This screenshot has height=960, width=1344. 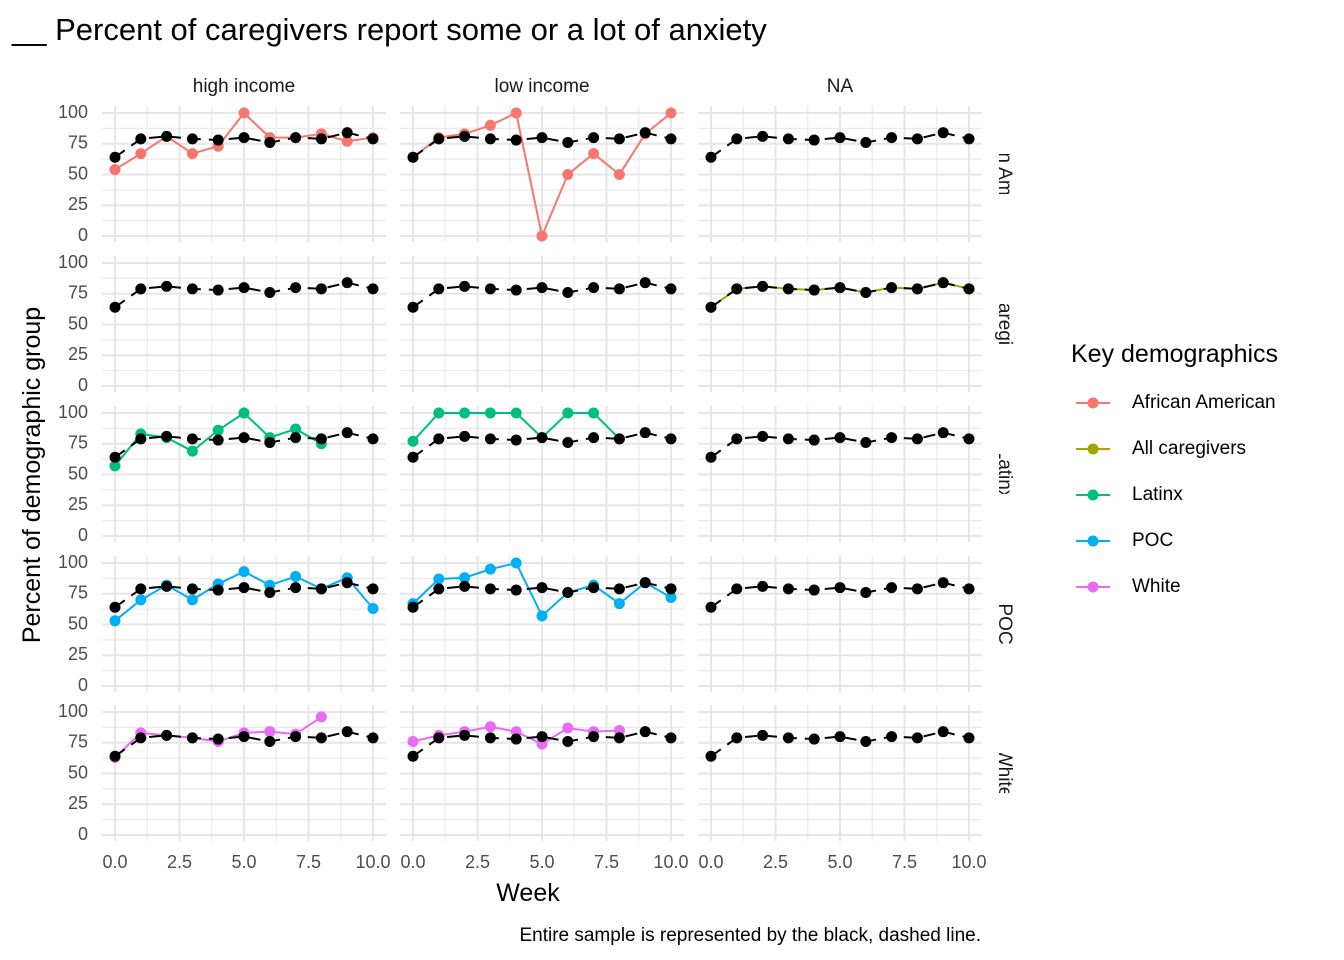 I want to click on reference-series-r1-c2, so click(x=840, y=295).